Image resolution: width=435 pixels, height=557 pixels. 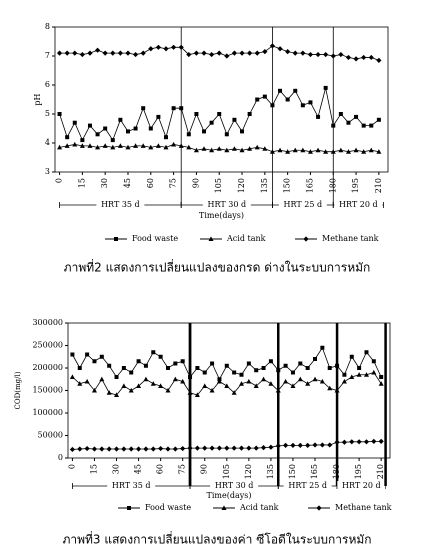 What do you see at coordinates (47, 322) in the screenshot?
I see `y-tick-label: 300000` at bounding box center [47, 322].